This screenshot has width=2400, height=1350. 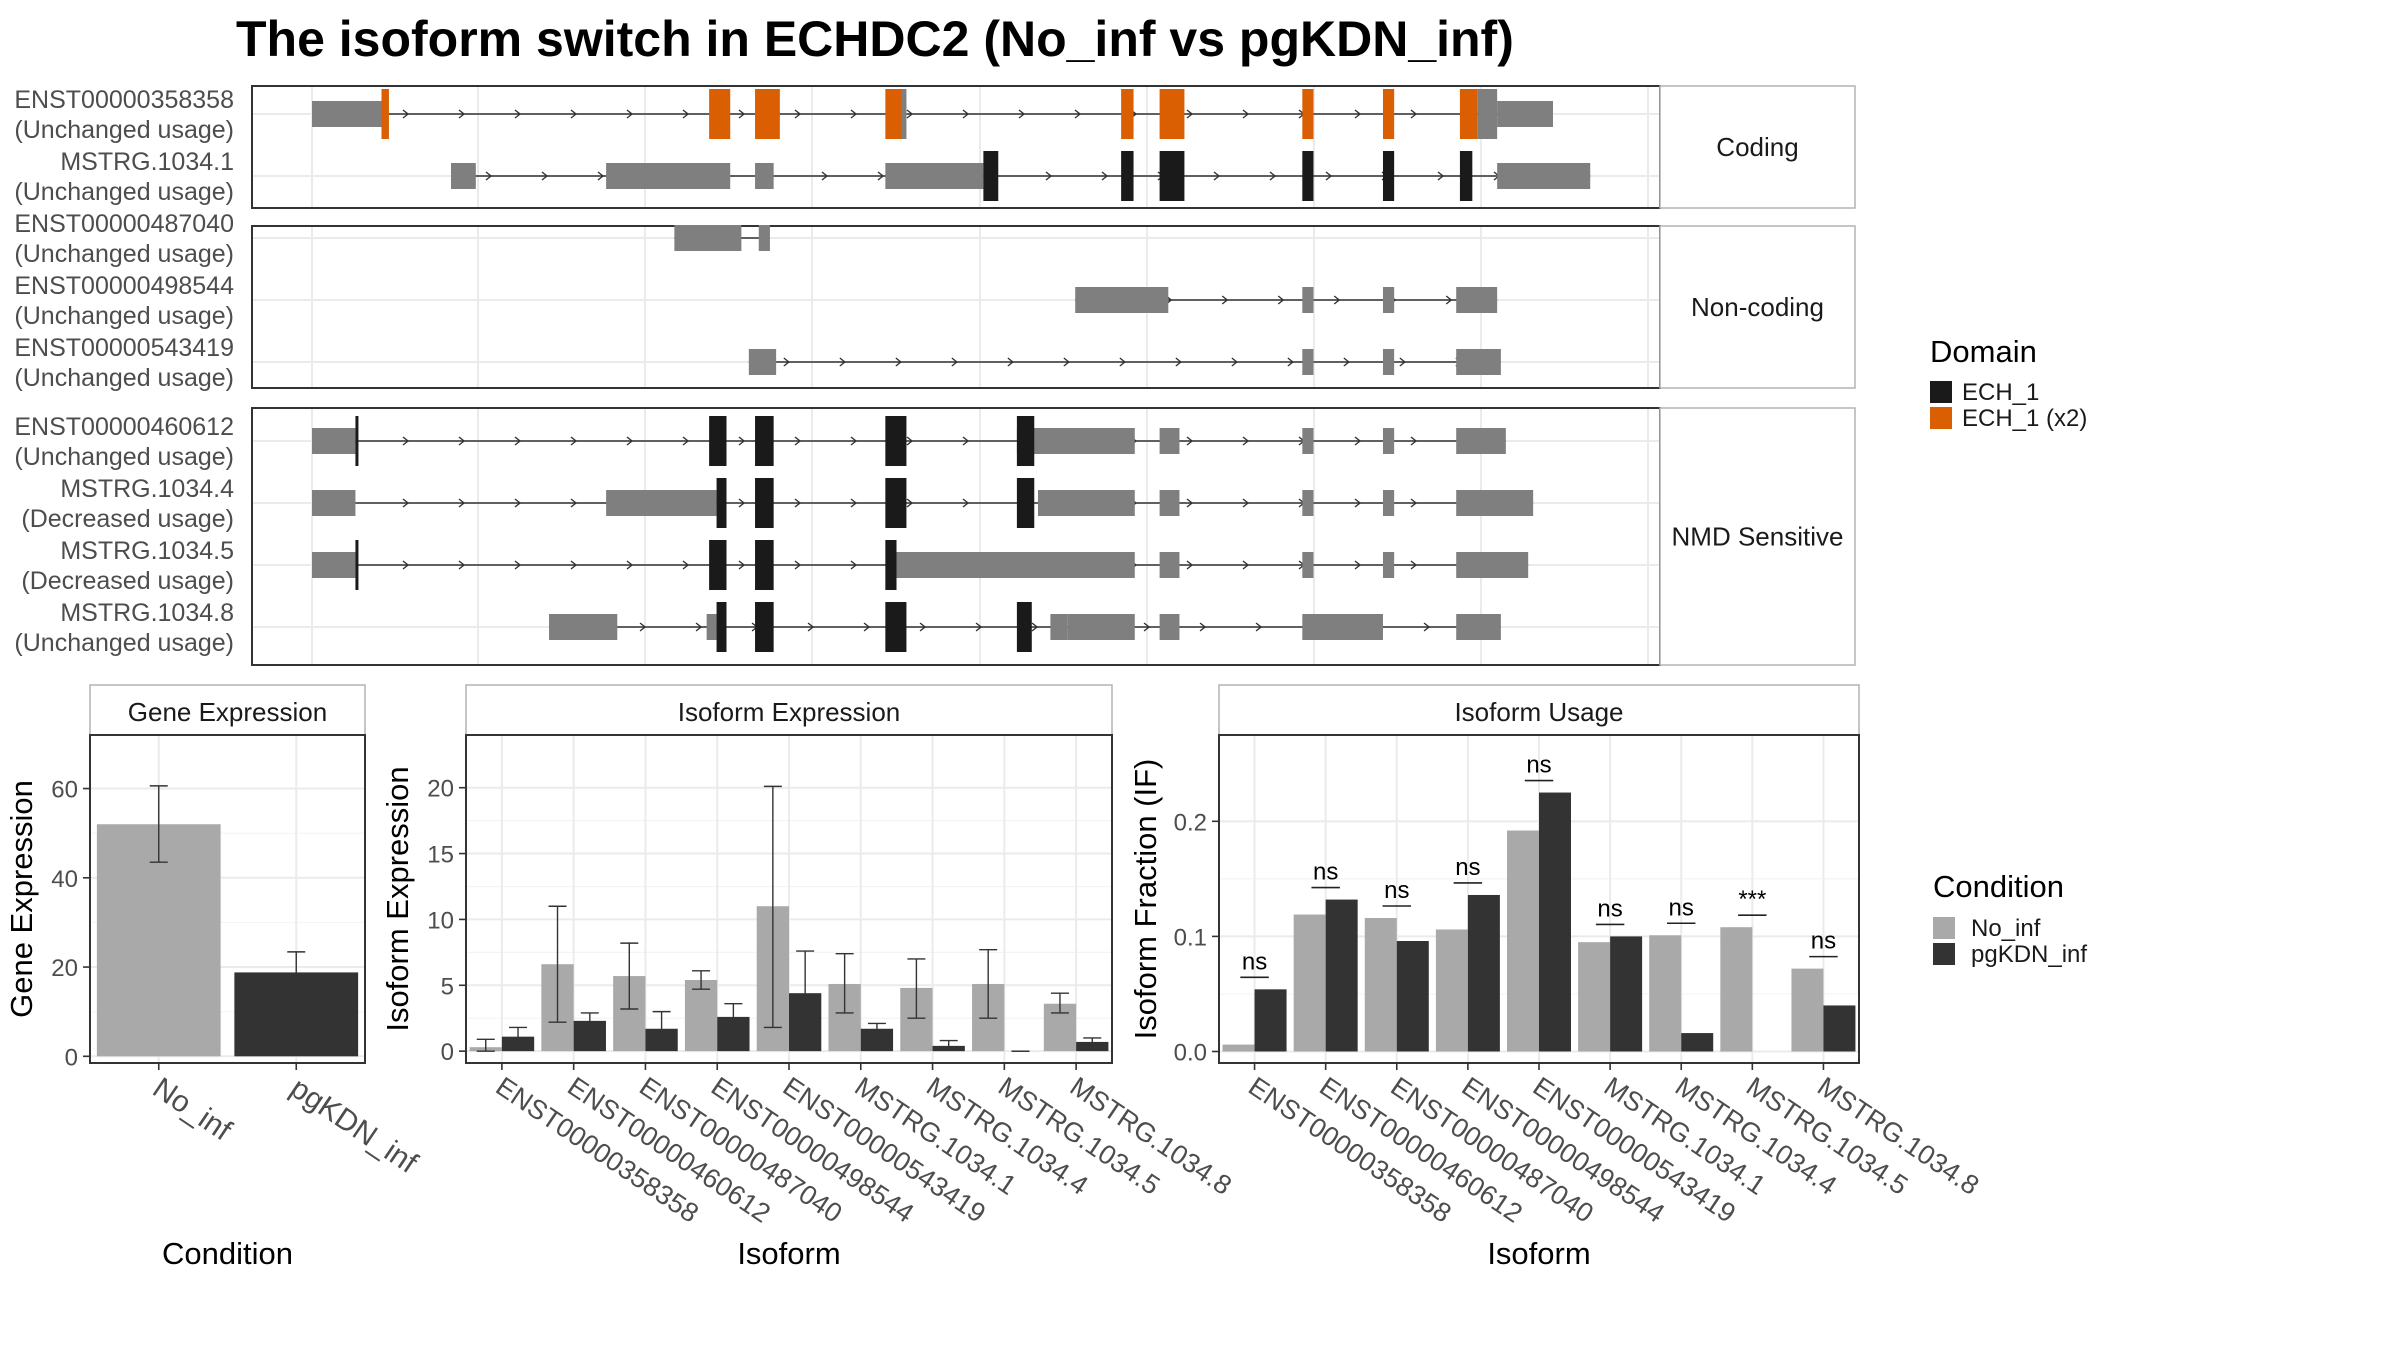 What do you see at coordinates (2000, 392) in the screenshot?
I see `legend-label: ECH_1` at bounding box center [2000, 392].